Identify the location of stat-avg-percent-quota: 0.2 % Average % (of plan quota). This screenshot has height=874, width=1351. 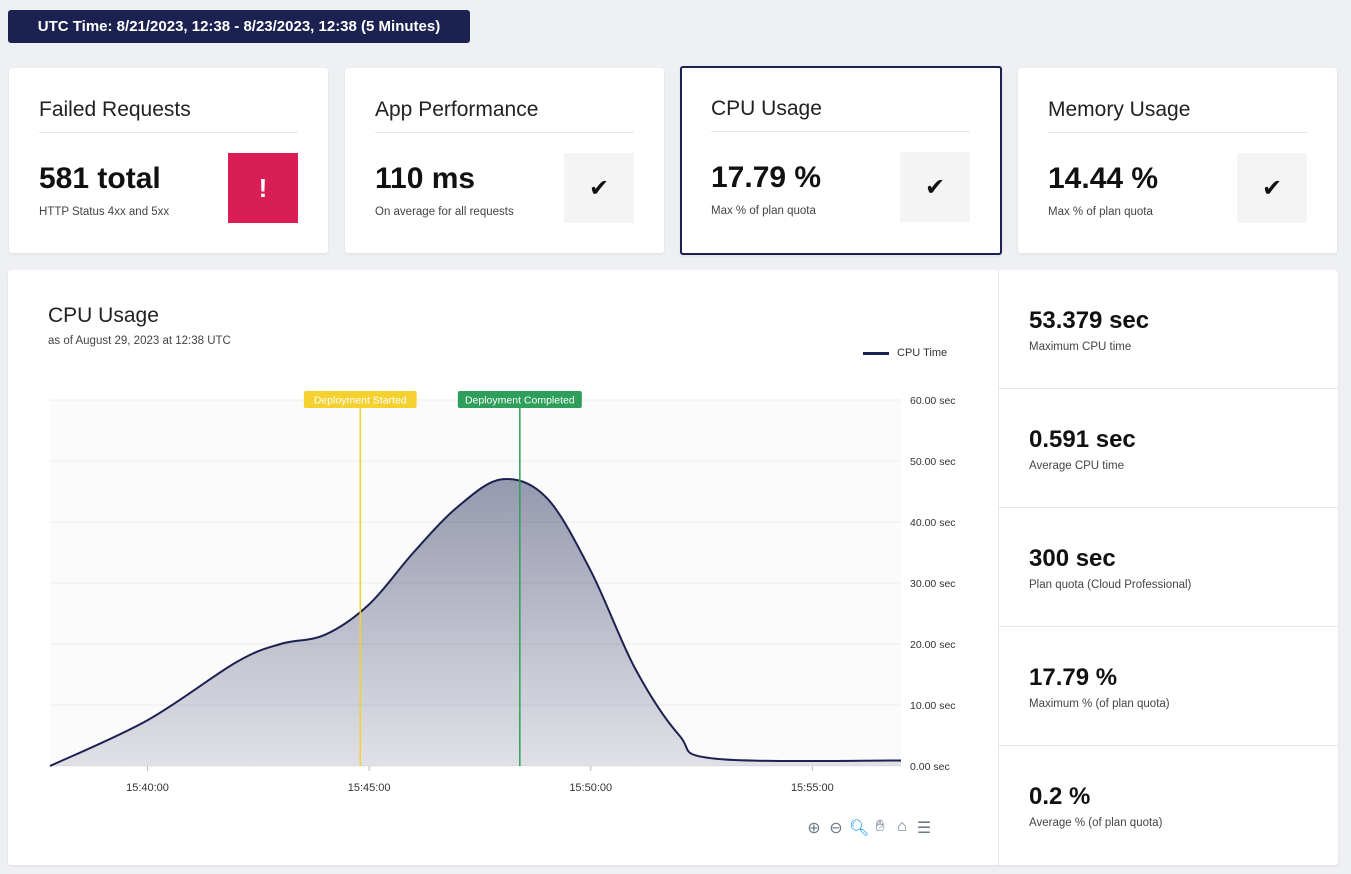
(1168, 805).